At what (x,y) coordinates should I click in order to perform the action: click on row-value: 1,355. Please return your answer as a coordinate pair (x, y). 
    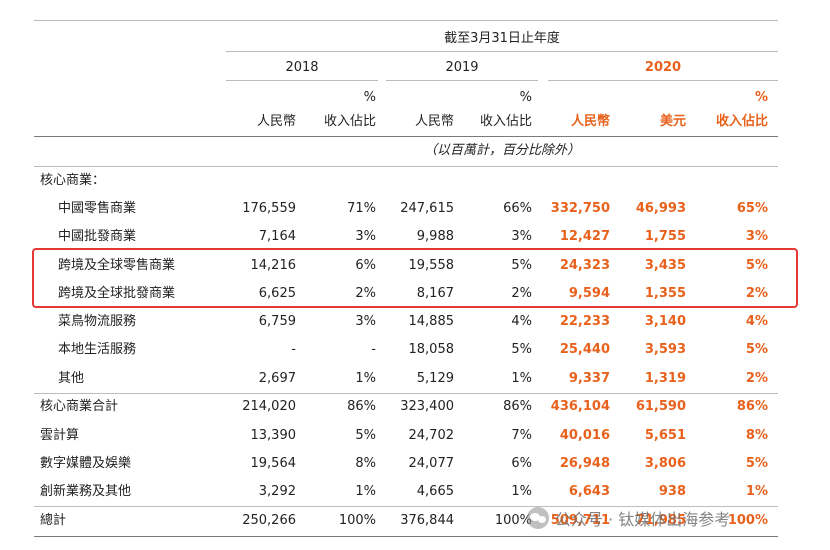
    Looking at the image, I should click on (665, 293).